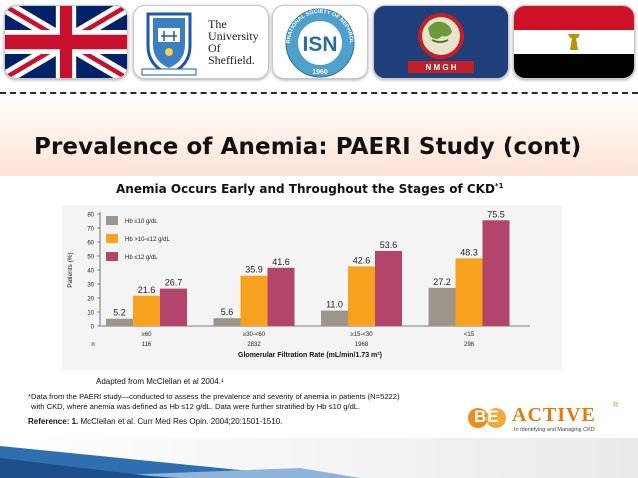  Describe the element at coordinates (227, 312) in the screenshot. I see `bar-value-label: 5.6` at that location.